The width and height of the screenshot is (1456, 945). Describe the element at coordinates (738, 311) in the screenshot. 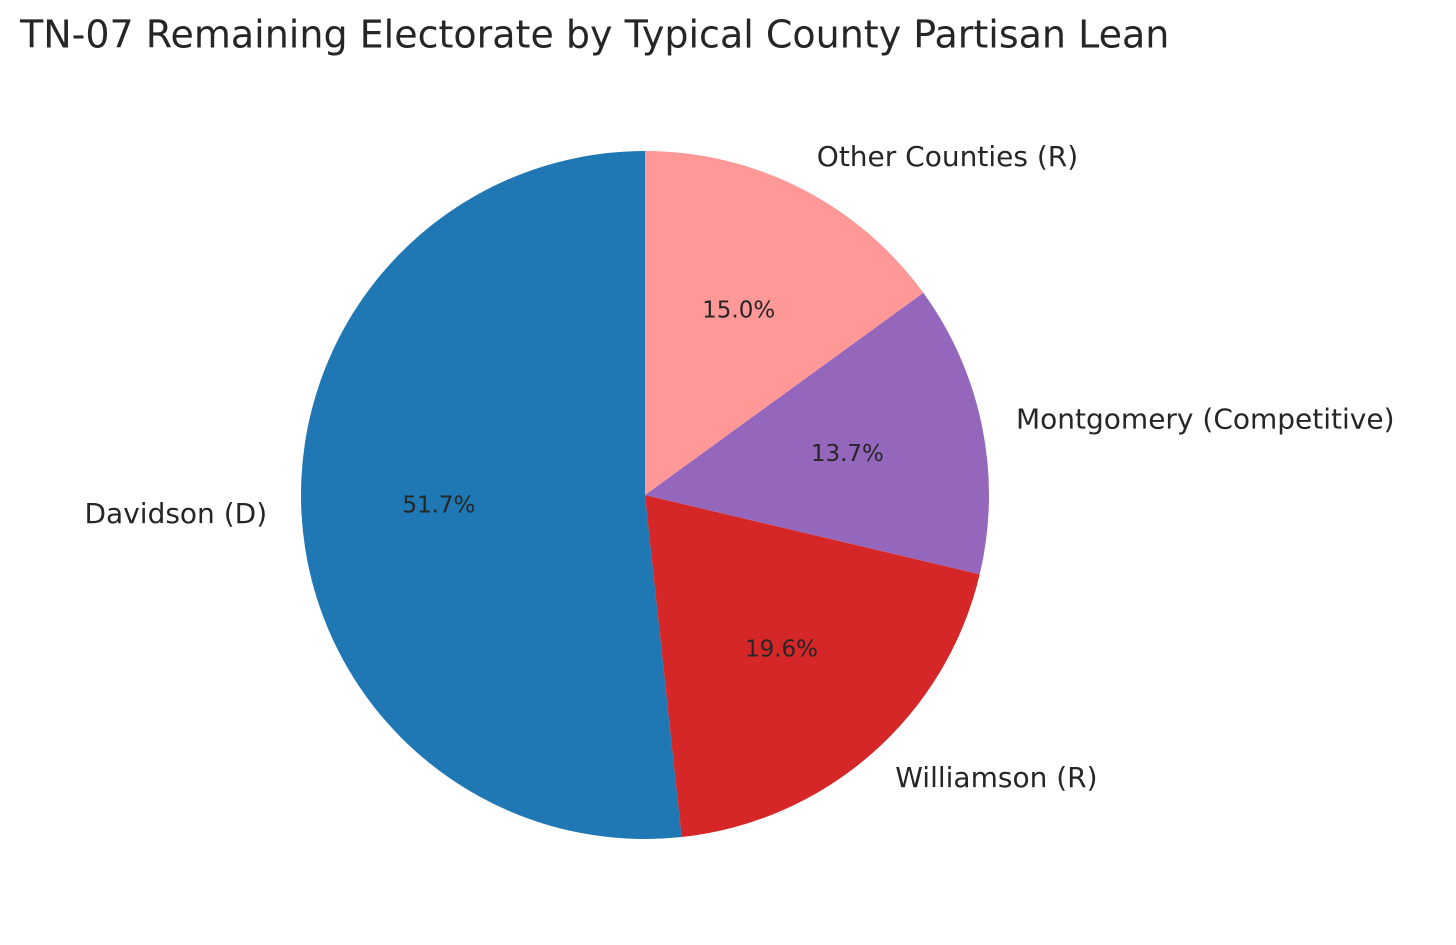

I see `percent-label: 15.0%` at that location.